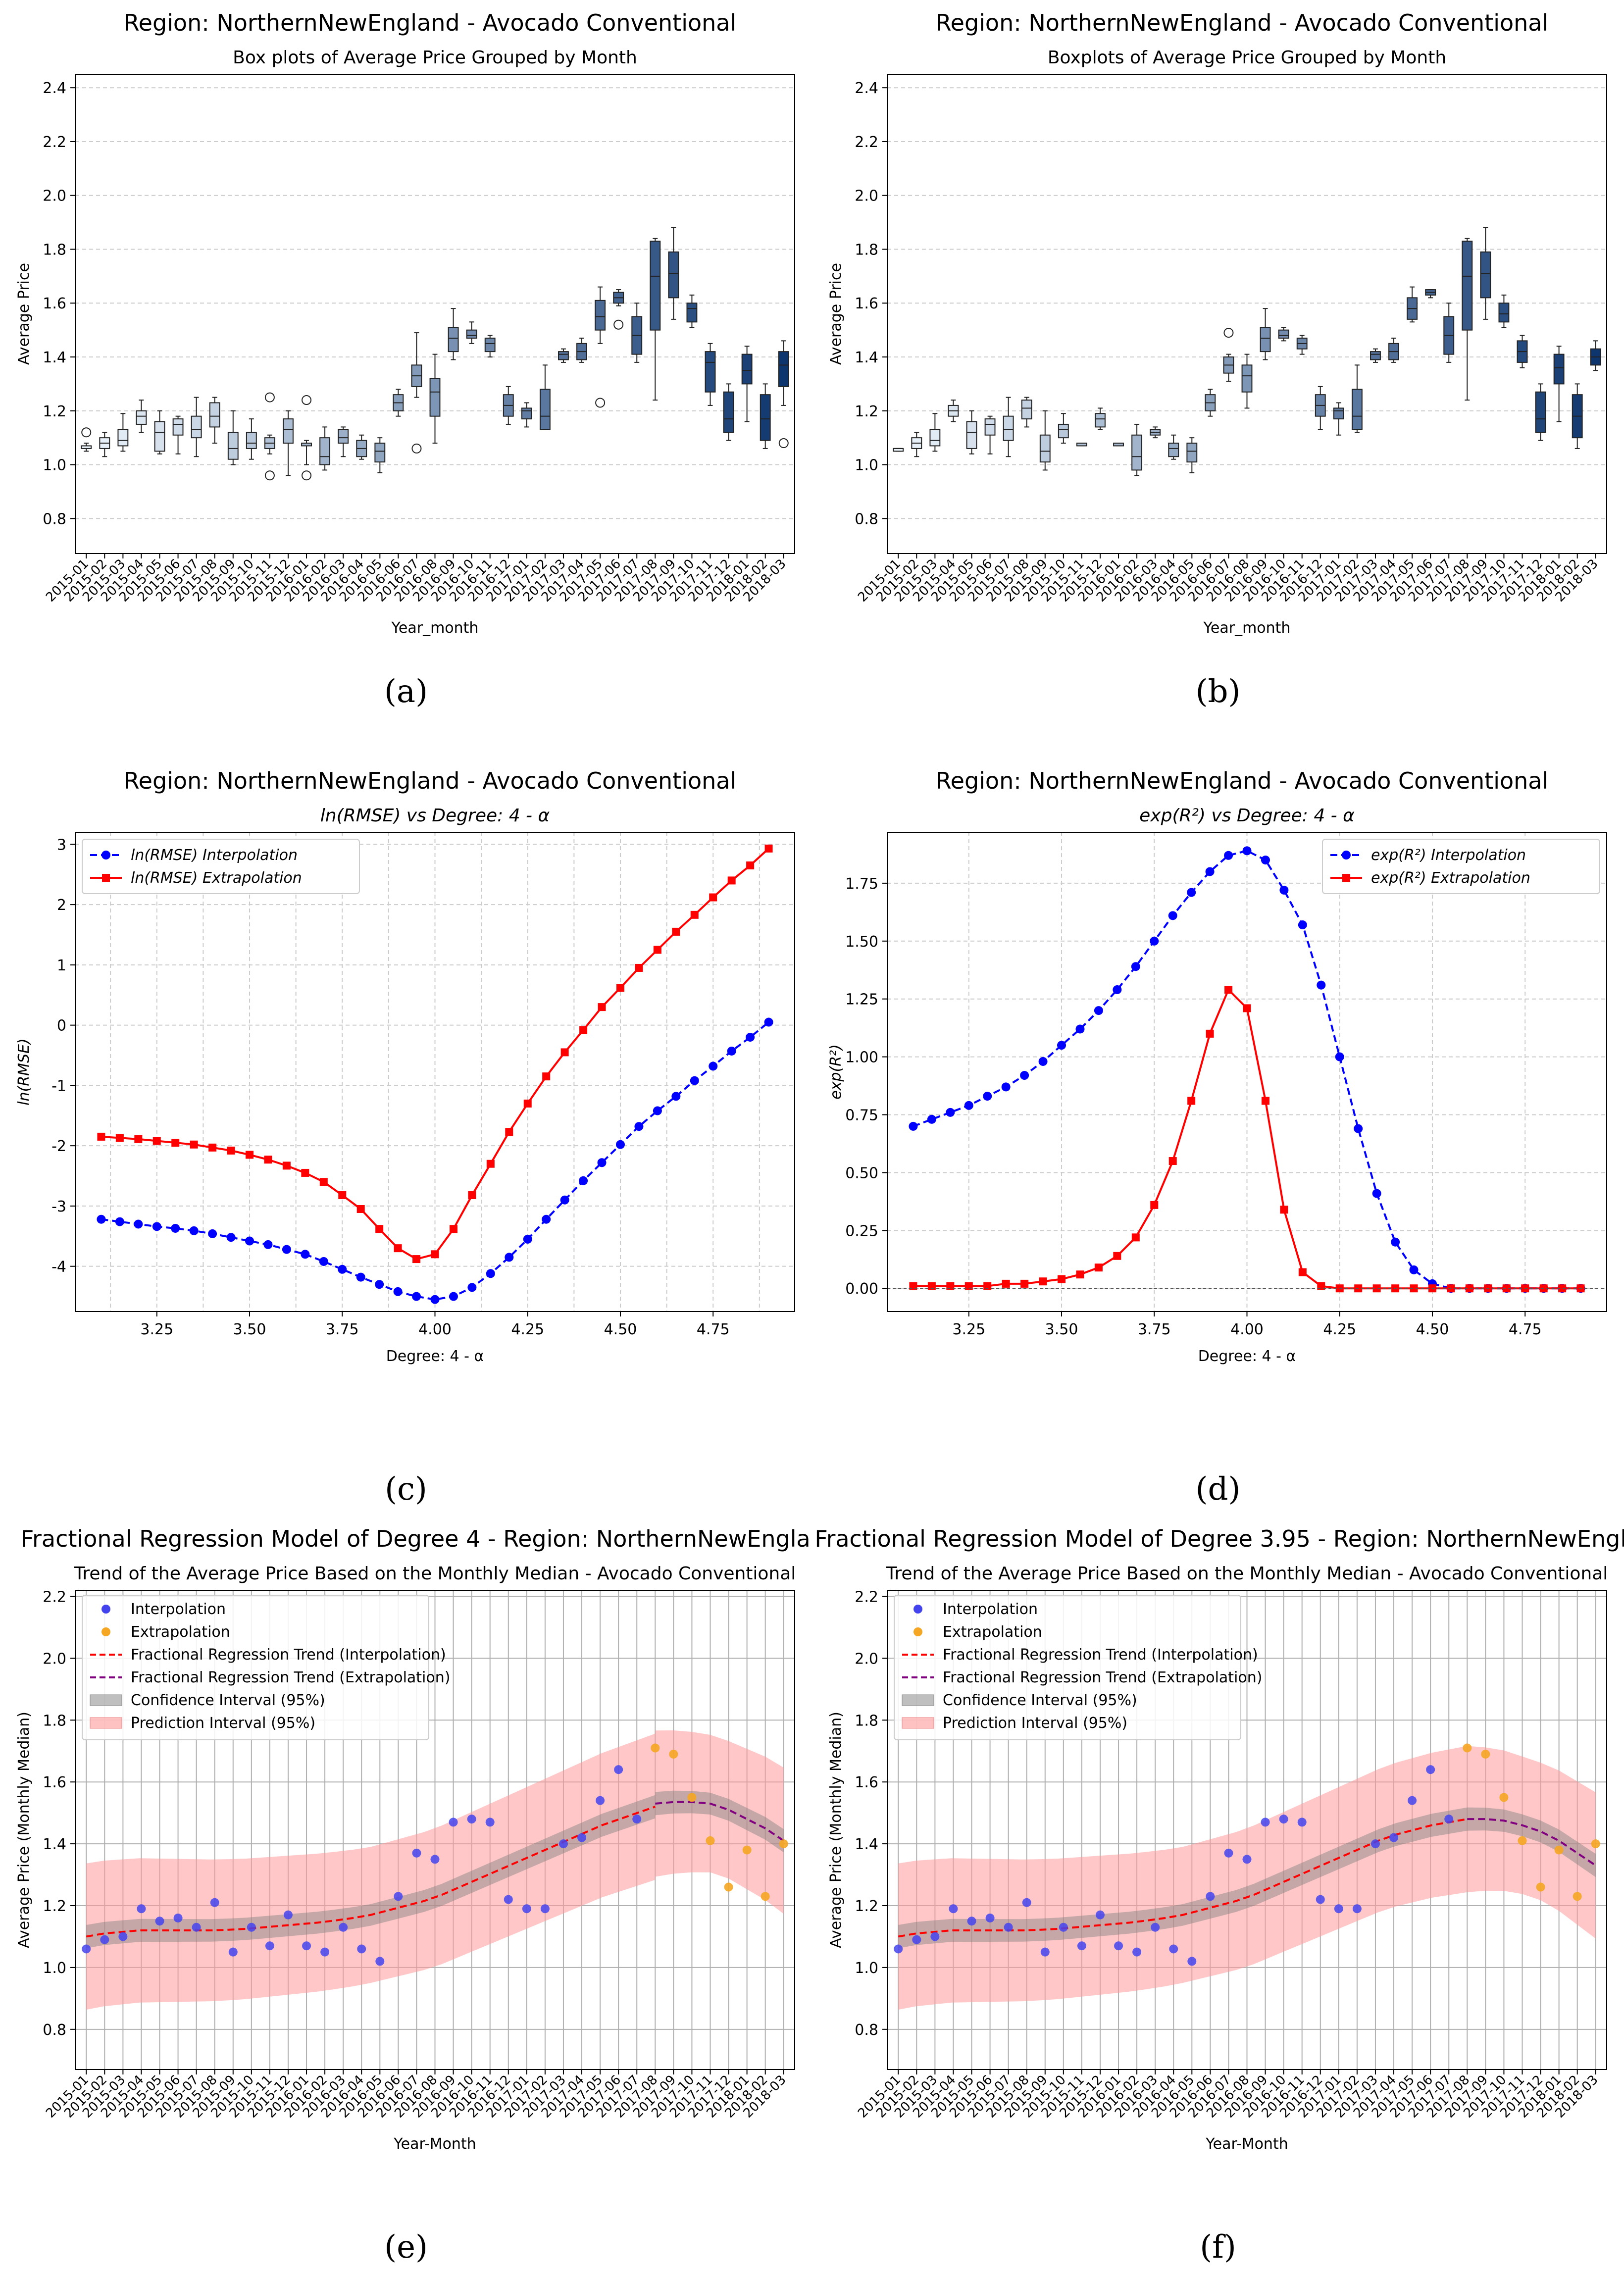 The width and height of the screenshot is (1624, 2274). I want to click on legend-label: ln(RMSE) Interpolation, so click(214, 856).